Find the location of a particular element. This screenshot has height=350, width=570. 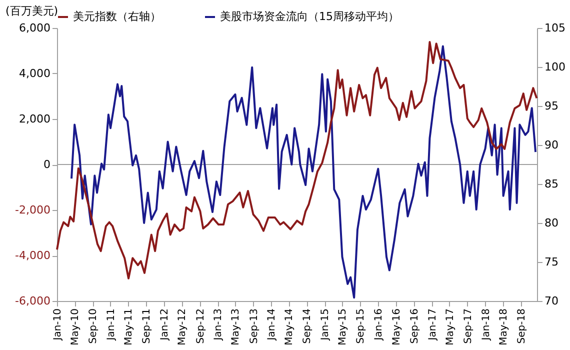

x-tick-label: Jan-17 is located at coordinates (432, 325).